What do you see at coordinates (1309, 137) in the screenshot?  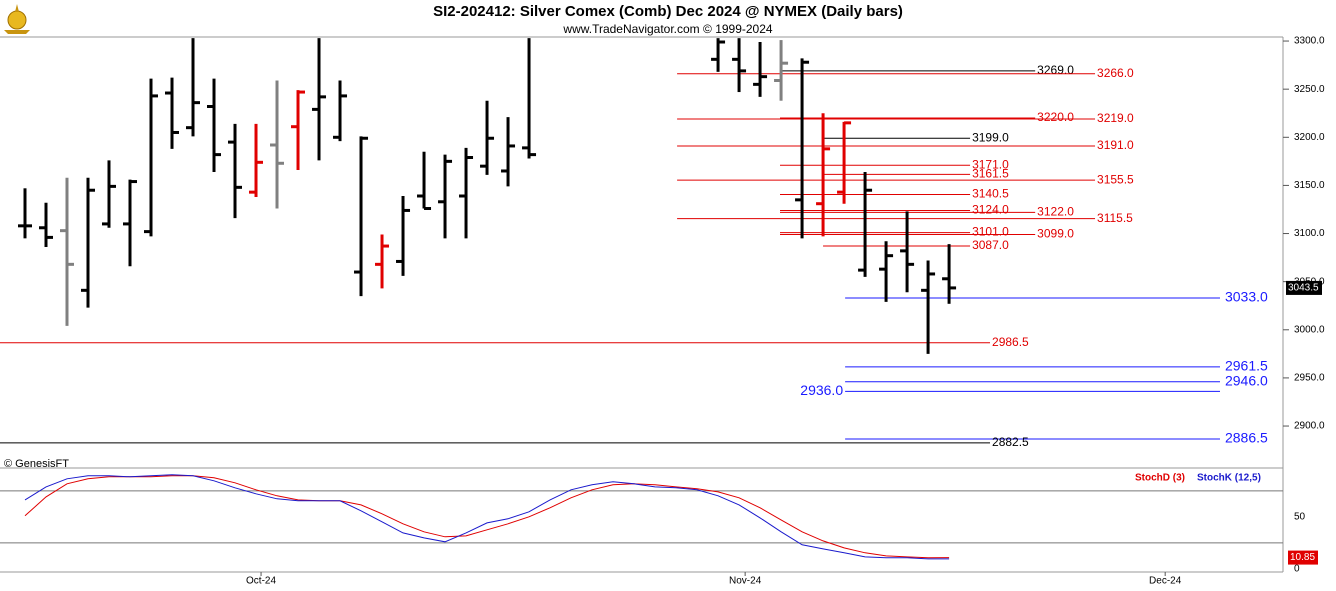 I see `y-tick-label: 3200.0` at bounding box center [1309, 137].